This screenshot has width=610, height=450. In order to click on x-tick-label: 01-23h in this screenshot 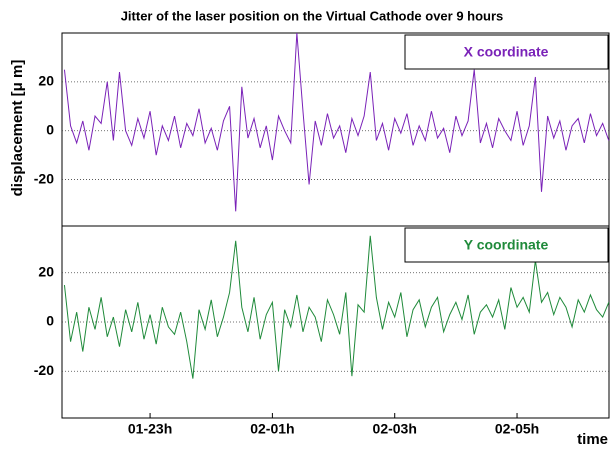, I will do `click(150, 429)`.